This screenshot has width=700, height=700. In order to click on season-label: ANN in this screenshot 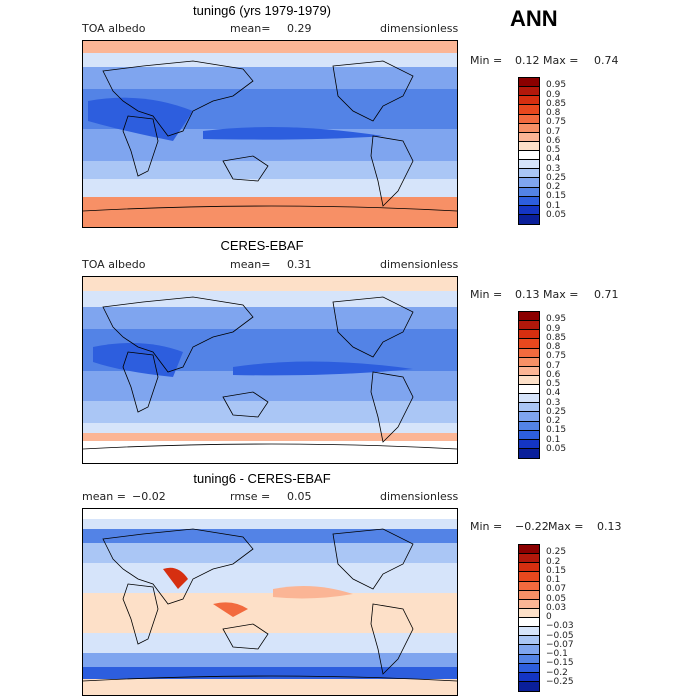, I will do `click(534, 18)`.